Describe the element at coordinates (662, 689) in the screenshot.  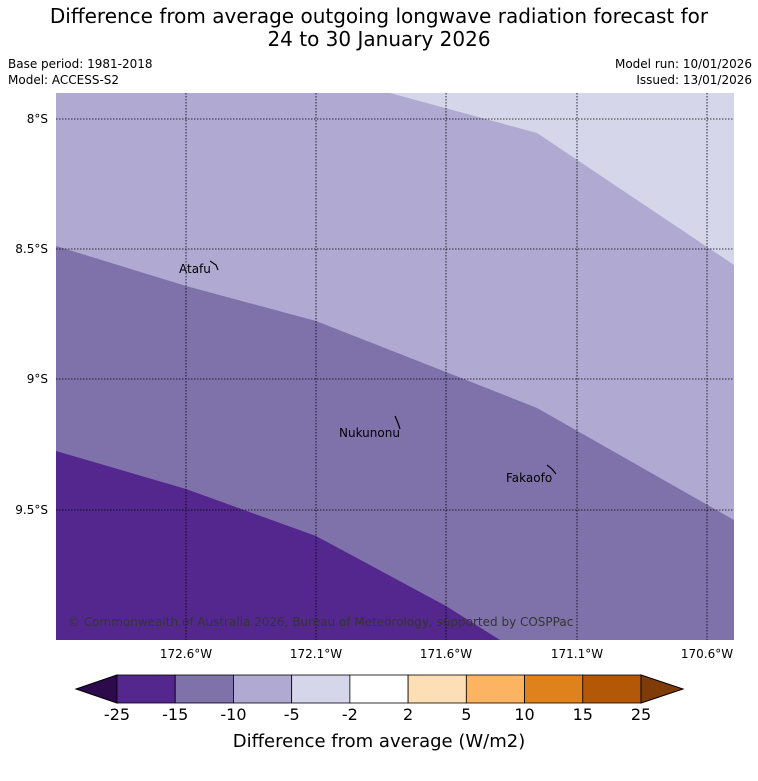
I see `colorbar-extend-high` at that location.